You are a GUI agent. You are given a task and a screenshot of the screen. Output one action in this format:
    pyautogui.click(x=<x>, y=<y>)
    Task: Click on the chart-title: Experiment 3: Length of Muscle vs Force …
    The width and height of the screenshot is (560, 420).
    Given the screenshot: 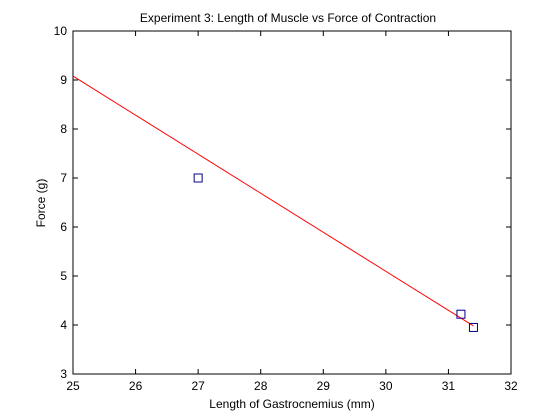 What is the action you would take?
    pyautogui.click(x=288, y=18)
    